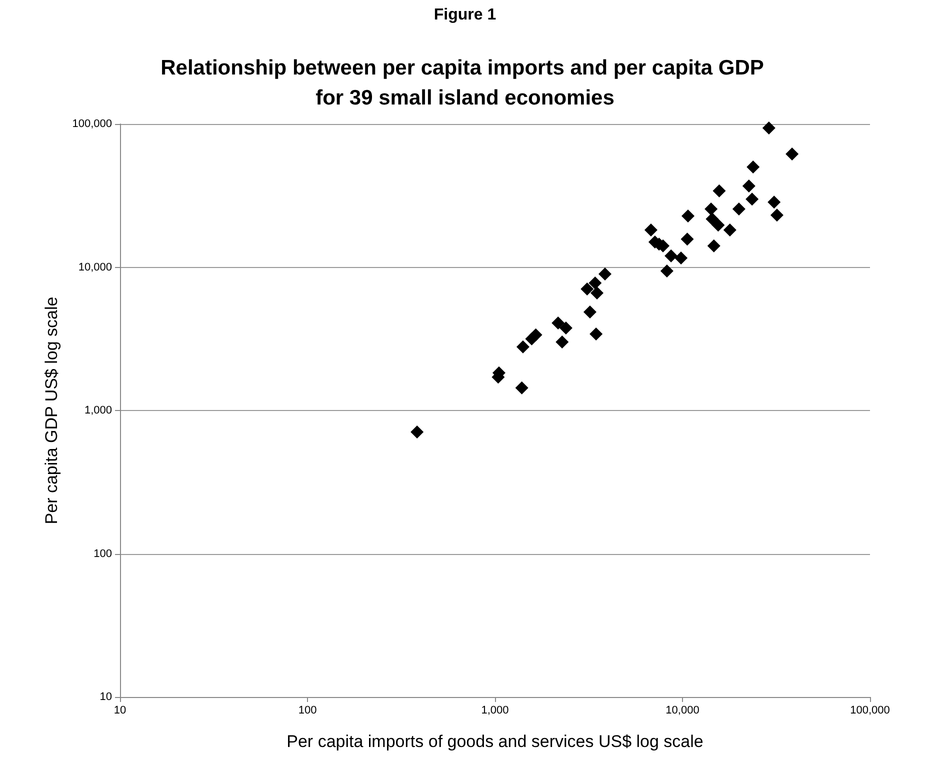  What do you see at coordinates (92, 124) in the screenshot?
I see `y-tick-label: 100,000` at bounding box center [92, 124].